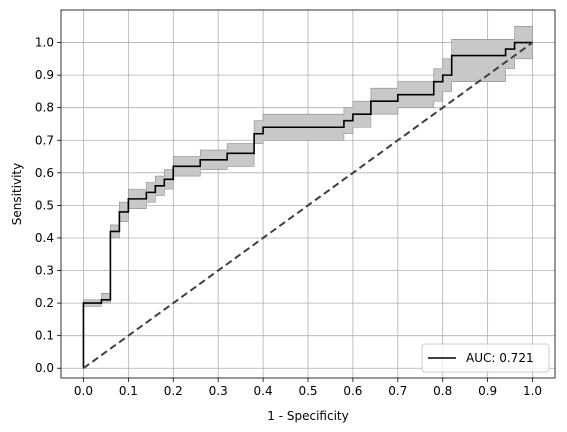 The image size is (567, 432). What do you see at coordinates (44, 43) in the screenshot?
I see `y-tick-label-10: 1.0` at bounding box center [44, 43].